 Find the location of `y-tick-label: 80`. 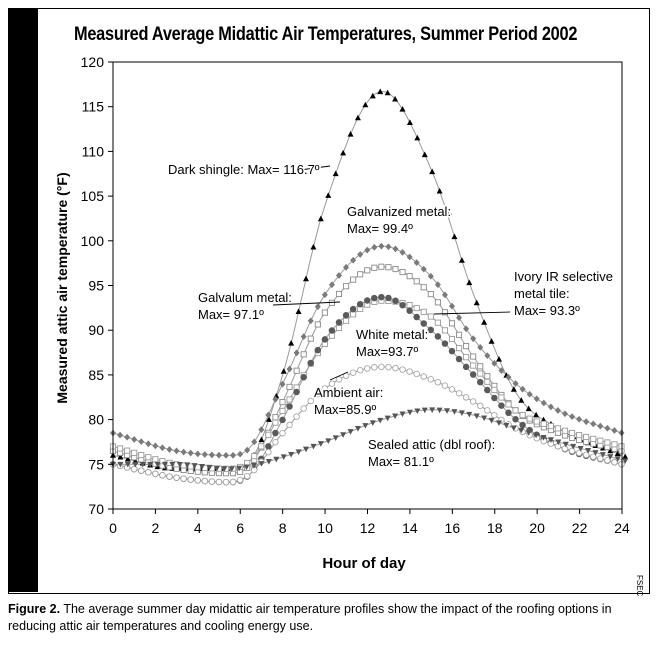

y-tick-label: 80 is located at coordinates (96, 420).